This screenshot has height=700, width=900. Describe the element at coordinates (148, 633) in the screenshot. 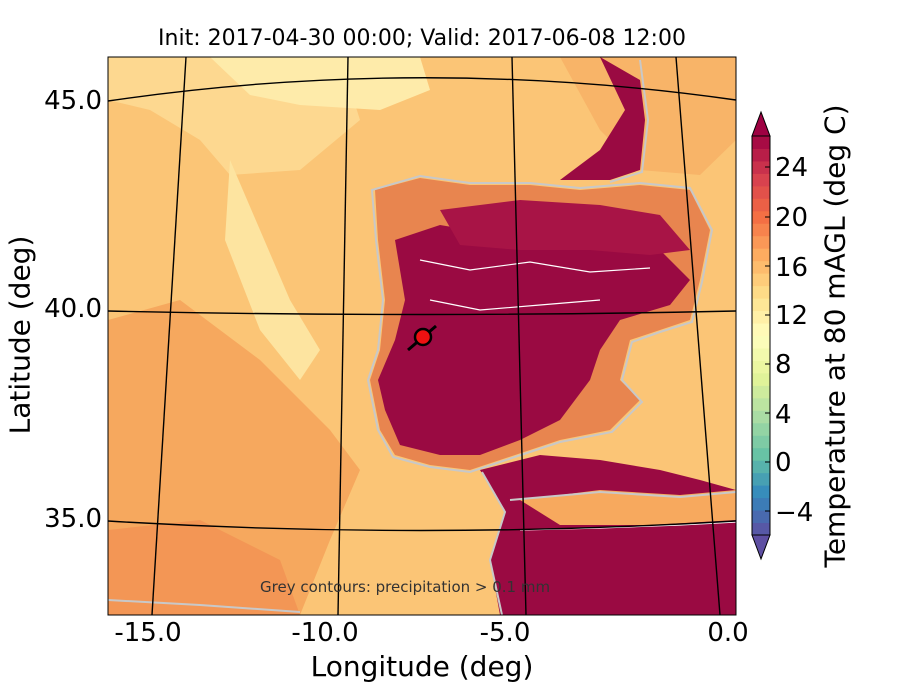

I see `x-tick-minus15: -15.0` at that location.